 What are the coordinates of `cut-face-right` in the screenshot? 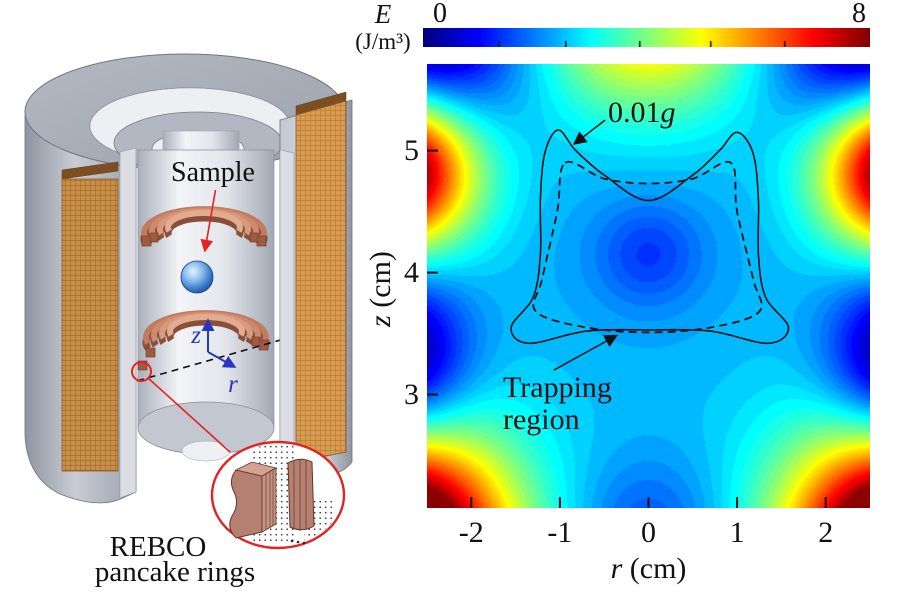 It's located at (287, 309).